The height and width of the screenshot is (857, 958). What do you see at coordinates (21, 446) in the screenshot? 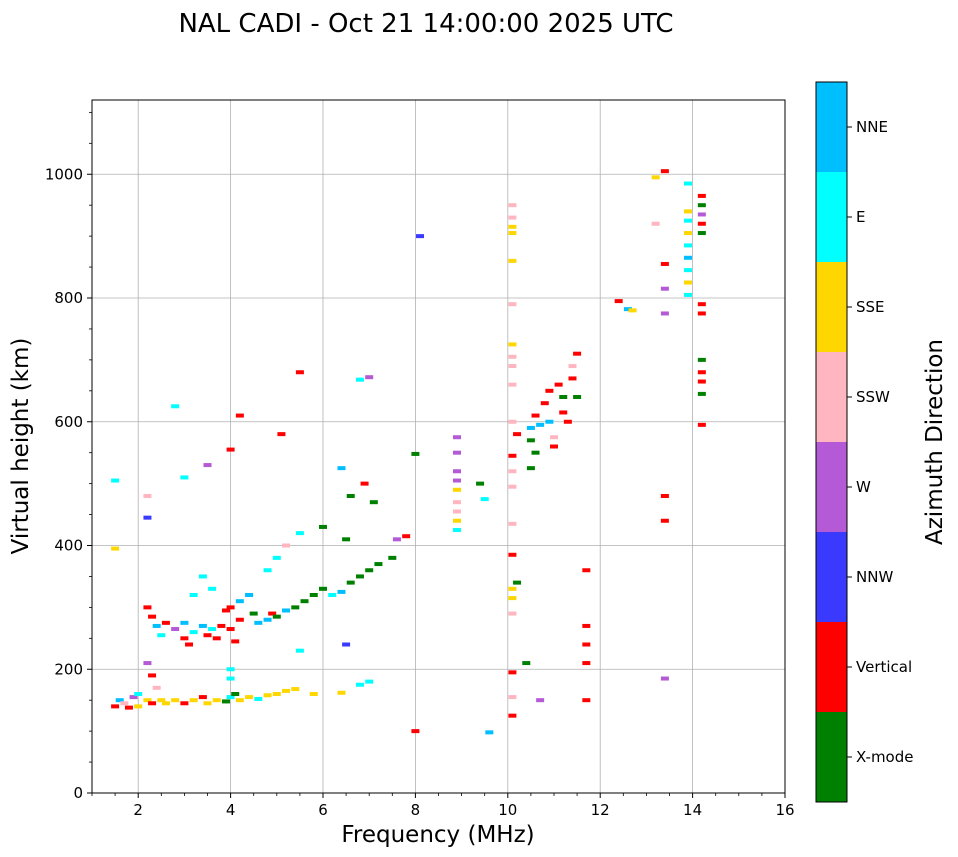
I see `y-axis-label: Virtual height (km)` at bounding box center [21, 446].